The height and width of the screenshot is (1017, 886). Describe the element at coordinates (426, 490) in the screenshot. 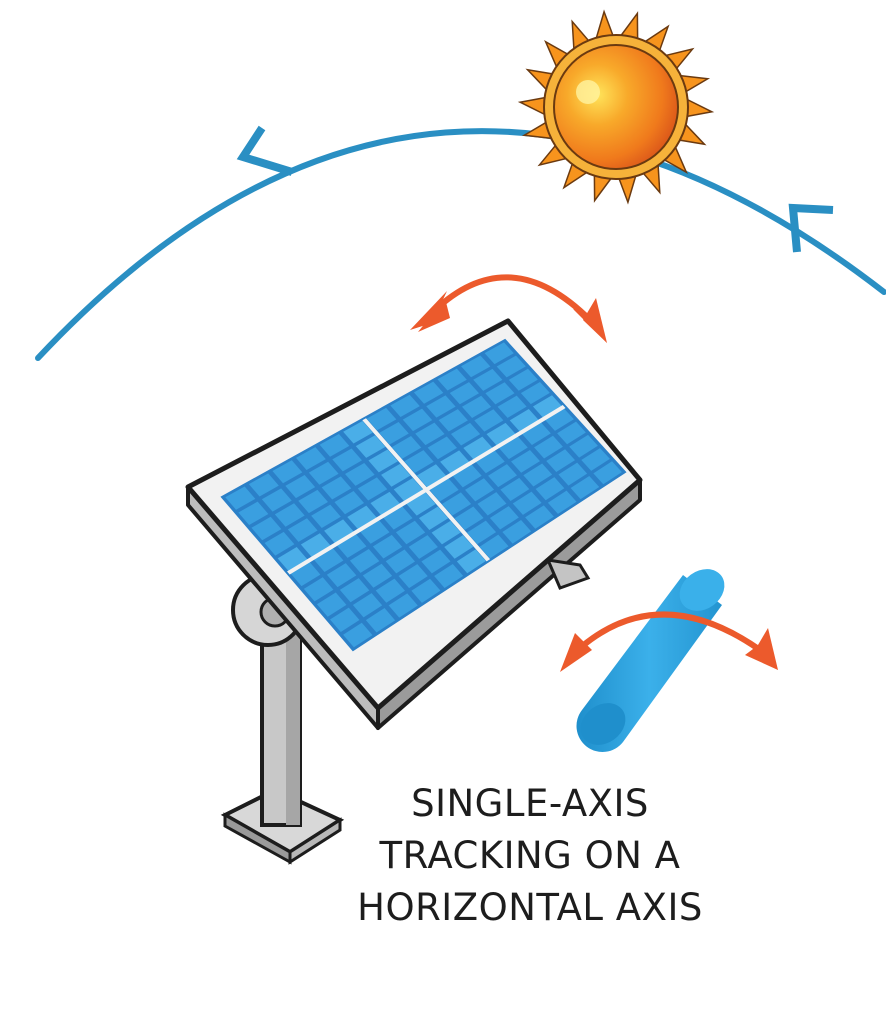

I see `panel-divider` at that location.